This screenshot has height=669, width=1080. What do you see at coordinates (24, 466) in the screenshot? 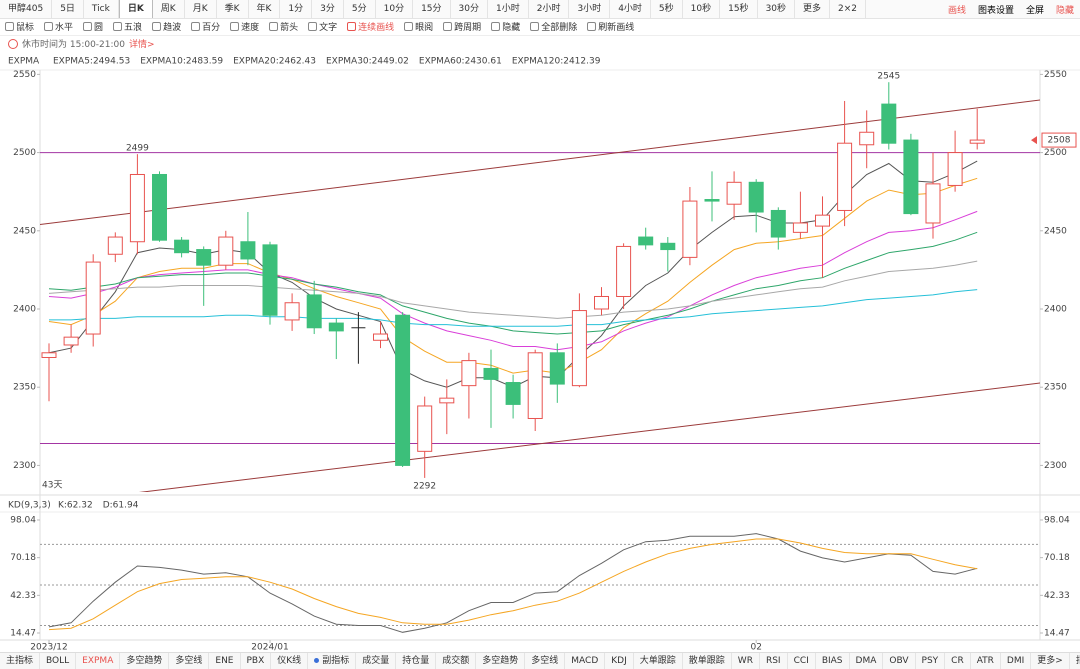
I see `y-tick-label: 2300` at bounding box center [24, 466].